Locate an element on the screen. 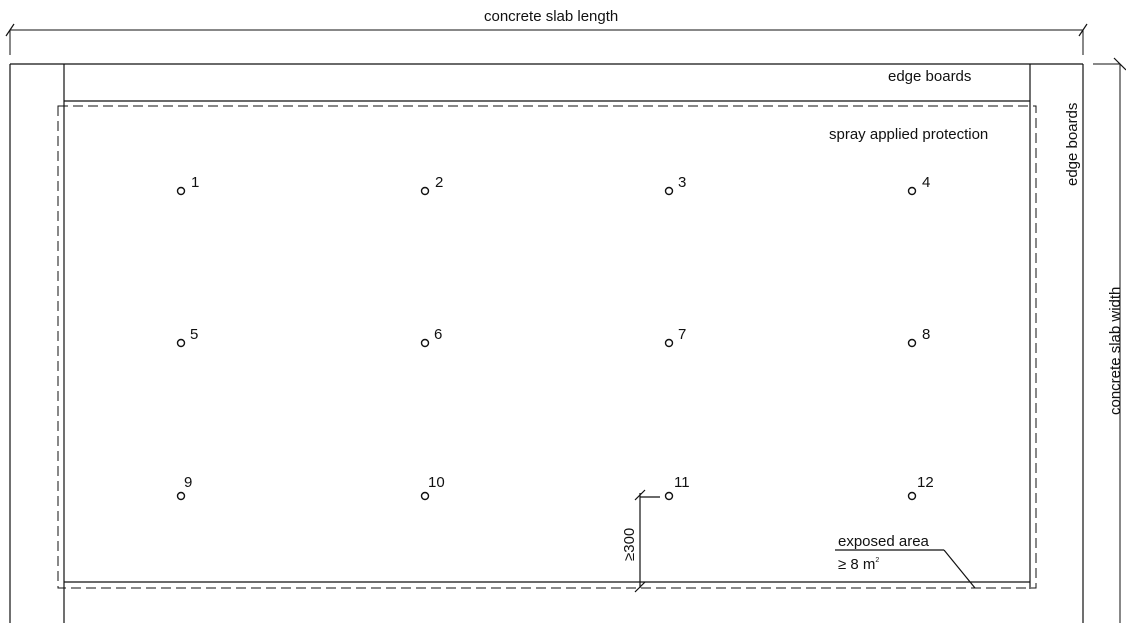 The width and height of the screenshot is (1126, 623). test-point-label: 12 is located at coordinates (925, 482).